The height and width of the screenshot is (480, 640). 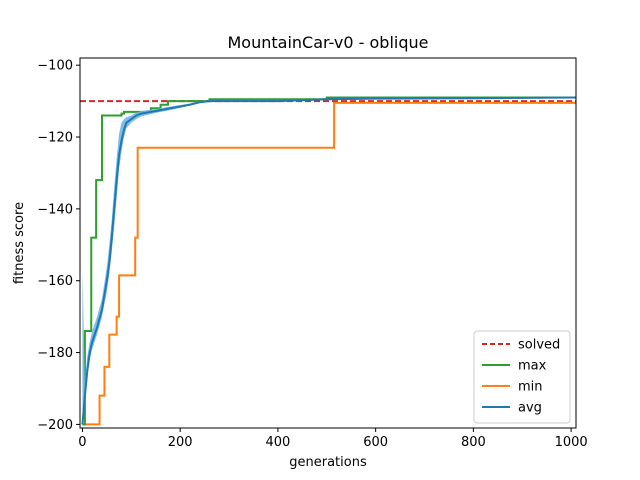 I want to click on x-tick-label: 0, so click(x=82, y=442).